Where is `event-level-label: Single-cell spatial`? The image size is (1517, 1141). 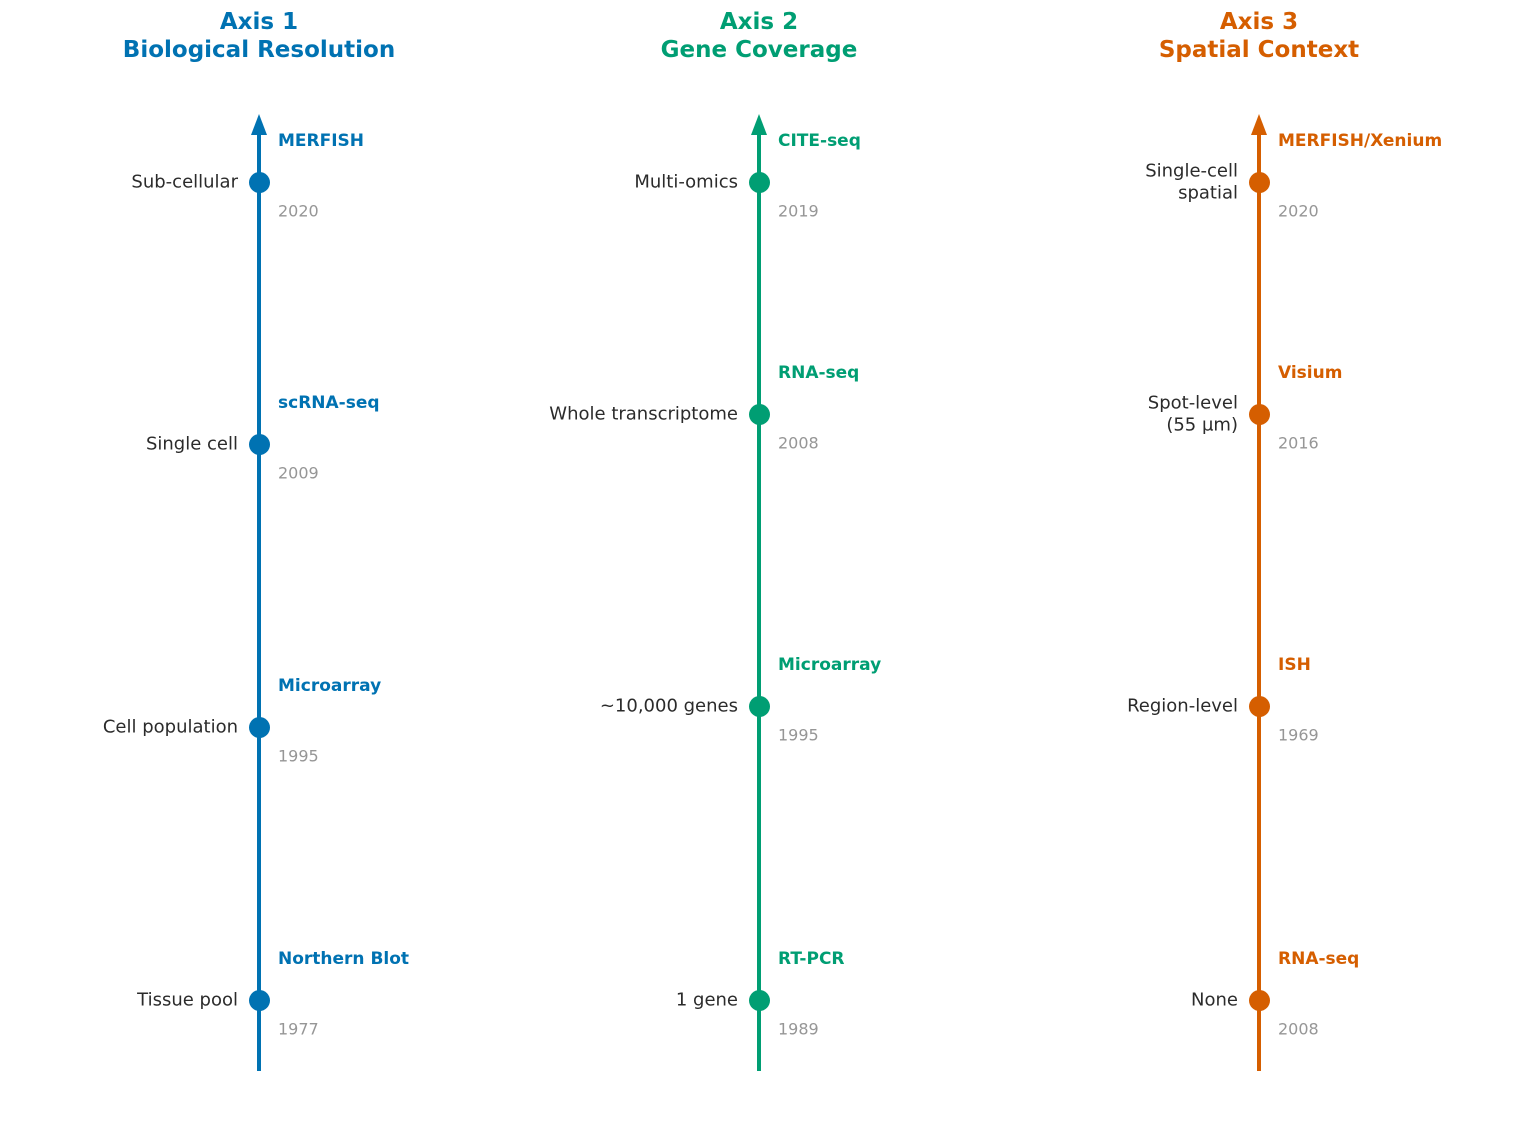 event-level-label: Single-cell spatial is located at coordinates (1191, 182).